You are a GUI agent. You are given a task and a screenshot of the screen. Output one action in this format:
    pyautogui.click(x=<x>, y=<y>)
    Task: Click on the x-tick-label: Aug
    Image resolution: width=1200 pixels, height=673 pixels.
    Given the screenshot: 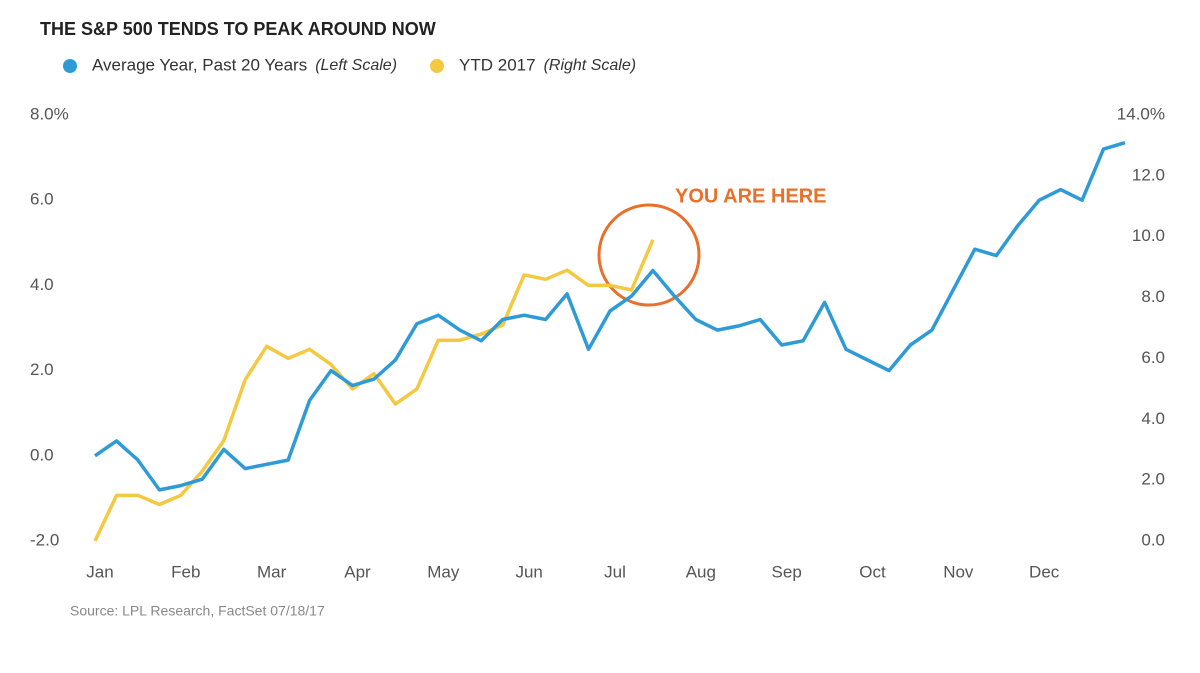 What is the action you would take?
    pyautogui.click(x=701, y=571)
    